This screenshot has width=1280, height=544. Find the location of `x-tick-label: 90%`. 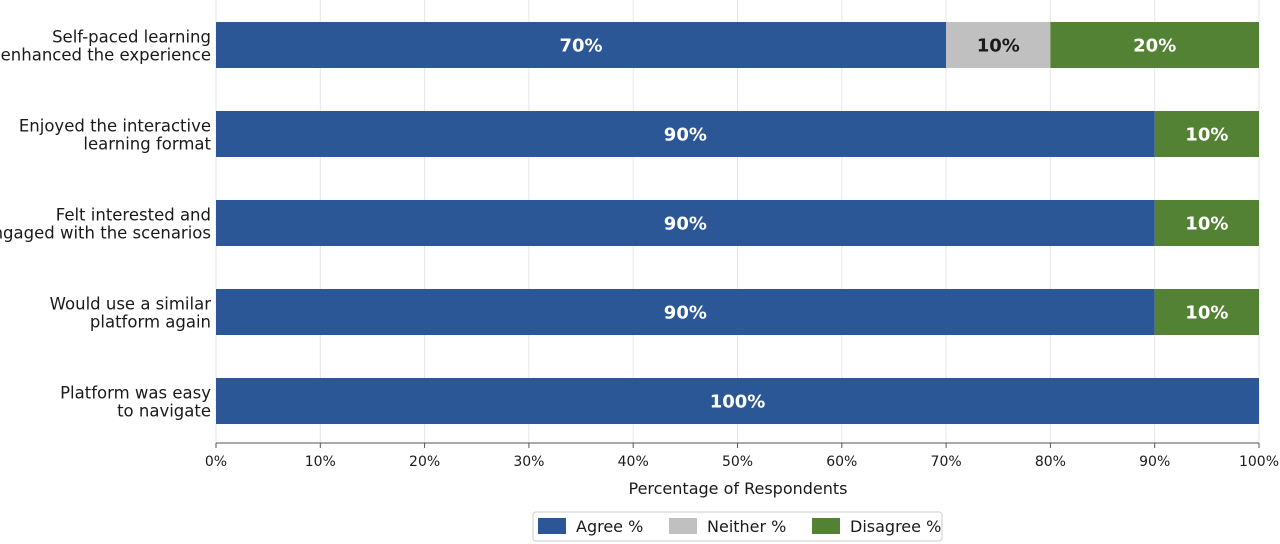

x-tick-label: 90% is located at coordinates (1154, 462).